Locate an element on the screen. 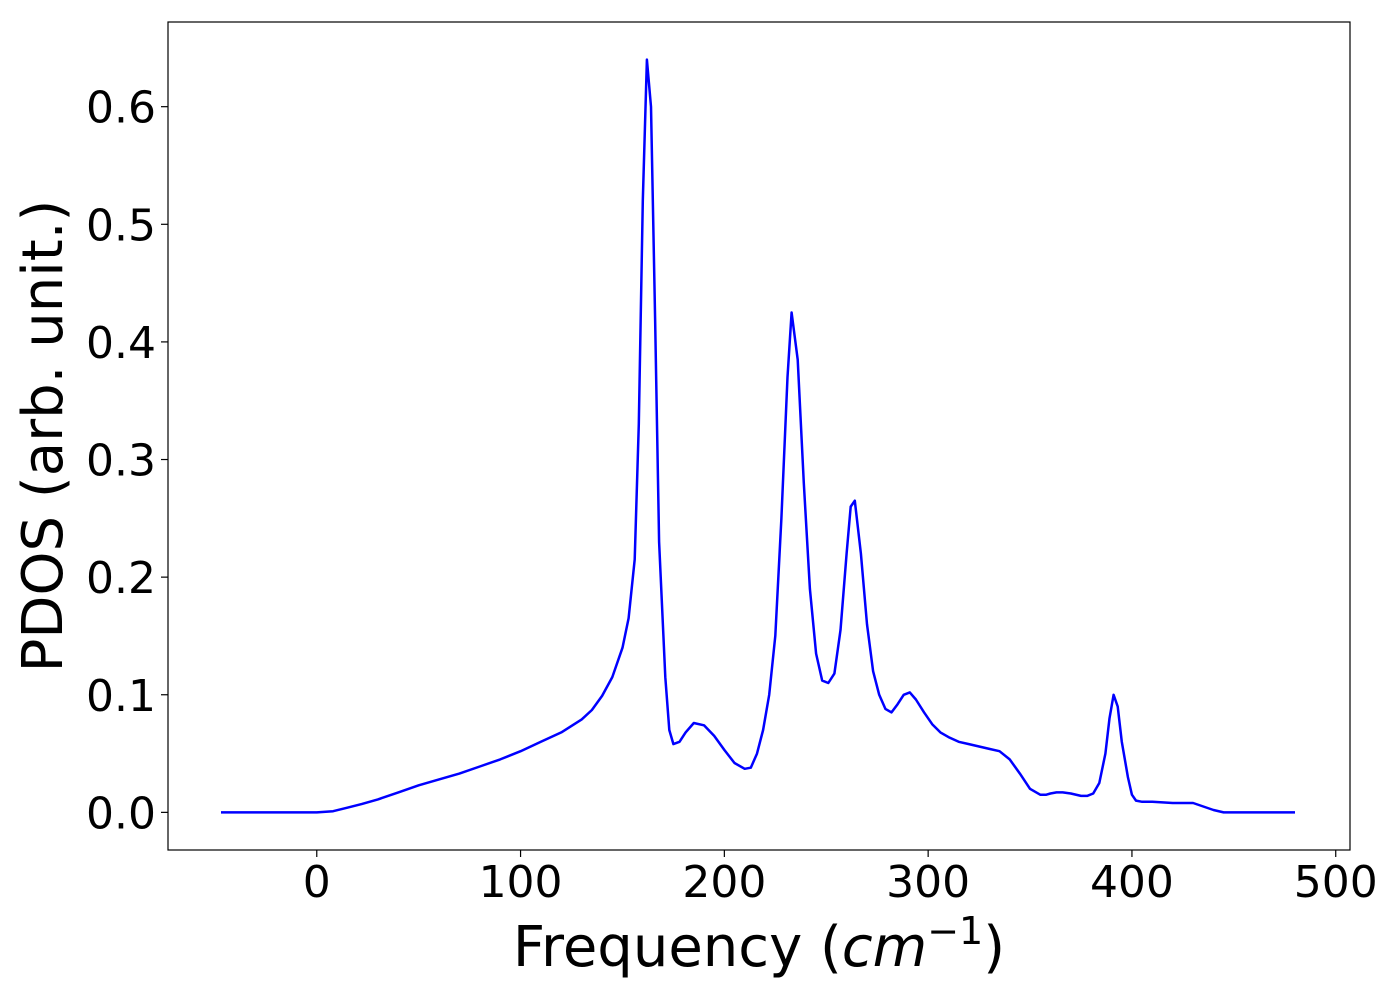  x-tick-label: 500 is located at coordinates (1336, 882).